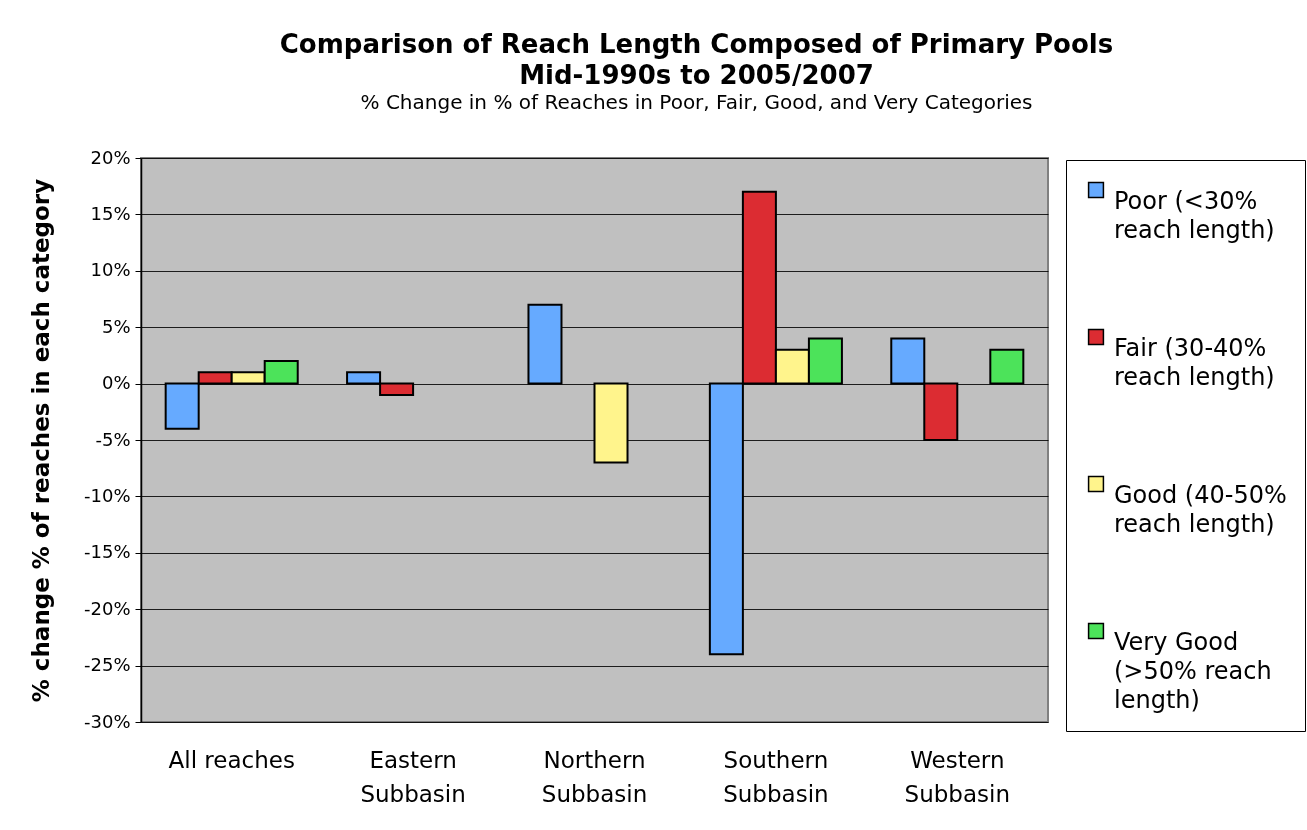 The height and width of the screenshot is (830, 1307). I want to click on y-tick-label: 5%, so click(116, 326).